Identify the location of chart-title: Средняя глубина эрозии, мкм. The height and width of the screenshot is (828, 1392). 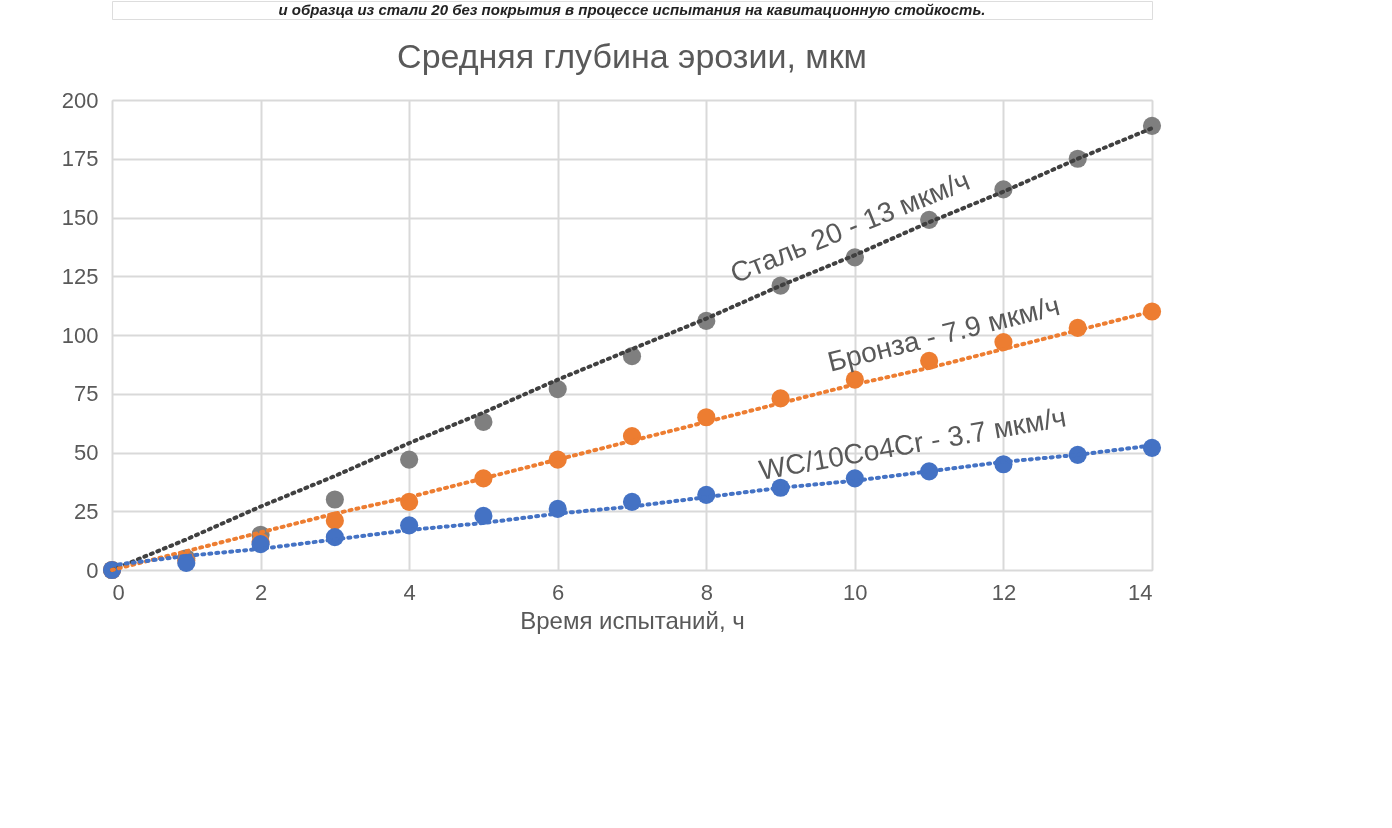
(632, 56).